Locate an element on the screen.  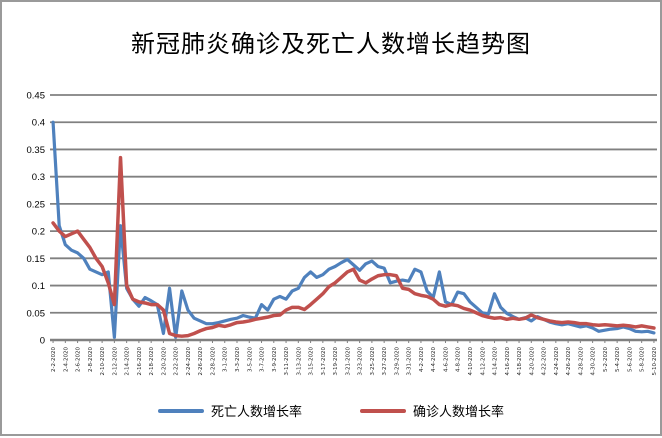
x-tick-label: 2-18-2020 is located at coordinates (152, 361).